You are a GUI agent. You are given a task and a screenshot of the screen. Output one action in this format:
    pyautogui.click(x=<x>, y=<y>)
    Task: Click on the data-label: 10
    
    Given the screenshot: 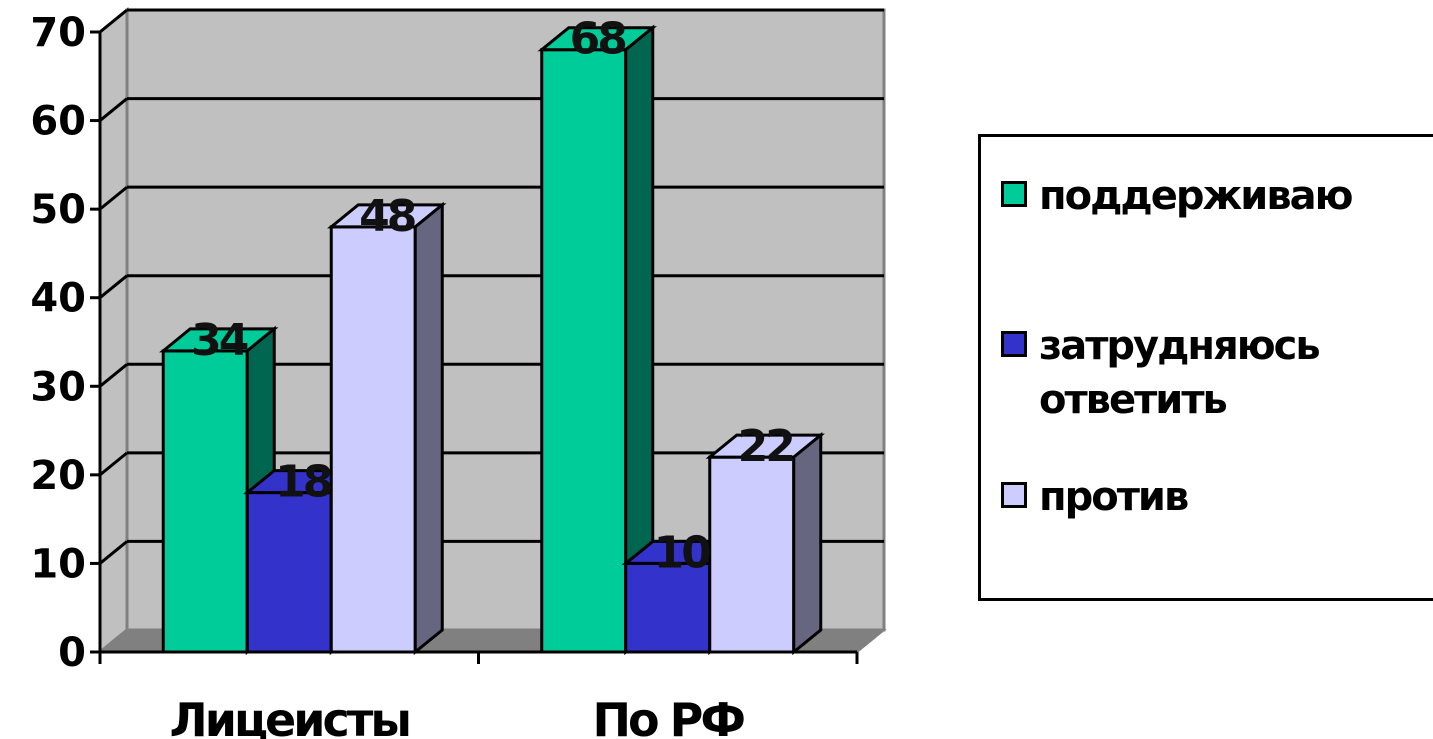 What is the action you would take?
    pyautogui.click(x=682, y=552)
    